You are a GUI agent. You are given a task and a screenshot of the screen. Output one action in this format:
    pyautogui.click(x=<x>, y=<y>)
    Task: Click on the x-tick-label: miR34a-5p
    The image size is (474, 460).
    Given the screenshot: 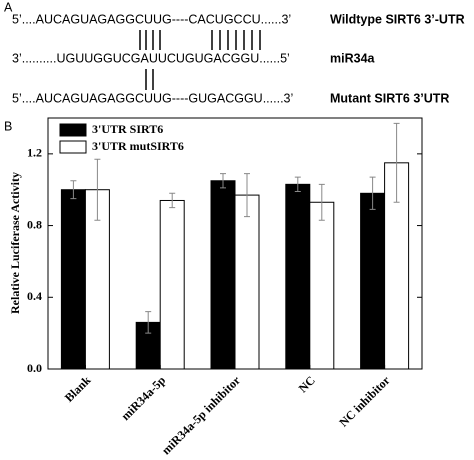 What is the action you would take?
    pyautogui.click(x=143, y=398)
    